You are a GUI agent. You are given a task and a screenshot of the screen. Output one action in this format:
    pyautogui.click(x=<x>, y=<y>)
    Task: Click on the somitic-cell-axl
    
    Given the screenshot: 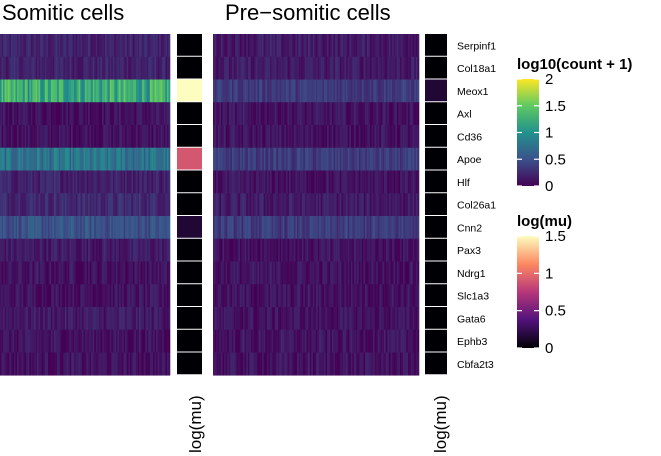 What is the action you would take?
    pyautogui.click(x=1, y=114)
    